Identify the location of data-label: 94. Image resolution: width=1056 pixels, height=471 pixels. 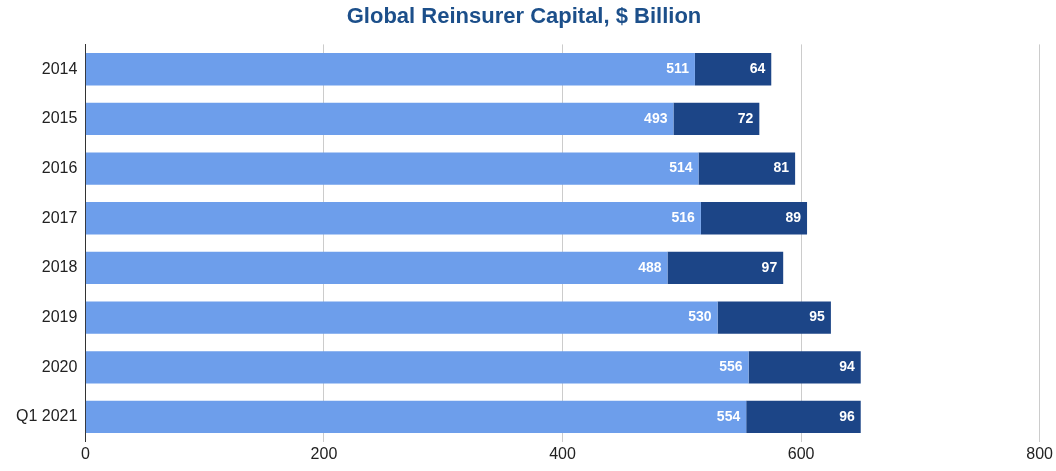
(847, 366).